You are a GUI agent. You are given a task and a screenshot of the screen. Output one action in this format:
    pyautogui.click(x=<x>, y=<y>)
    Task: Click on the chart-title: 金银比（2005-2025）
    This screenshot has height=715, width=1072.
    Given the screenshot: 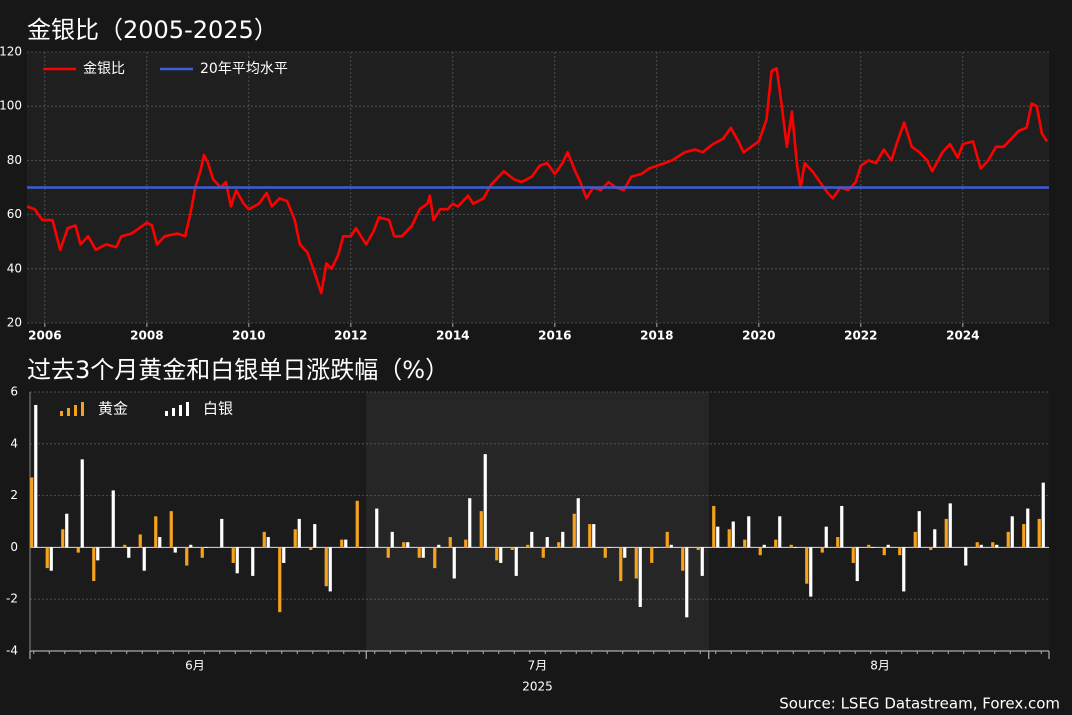 What is the action you would take?
    pyautogui.click(x=152, y=30)
    